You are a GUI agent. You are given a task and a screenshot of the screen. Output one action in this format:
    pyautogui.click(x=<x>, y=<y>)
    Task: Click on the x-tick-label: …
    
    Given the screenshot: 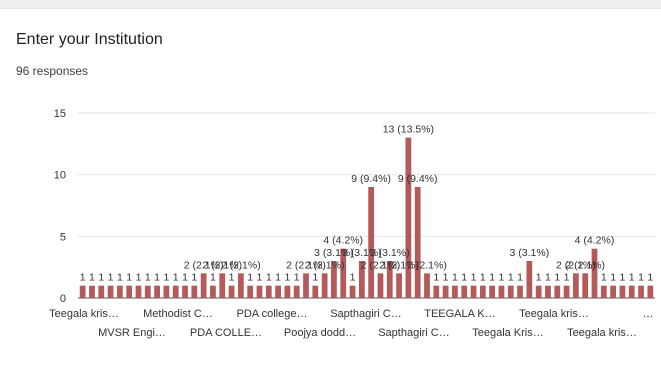 What is the action you would take?
    pyautogui.click(x=648, y=314)
    